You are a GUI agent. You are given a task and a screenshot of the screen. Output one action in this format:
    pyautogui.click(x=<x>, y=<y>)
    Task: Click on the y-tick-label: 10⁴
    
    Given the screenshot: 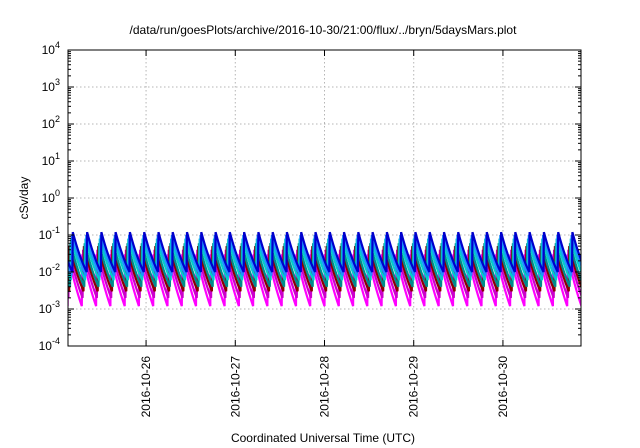 What is the action you would take?
    pyautogui.click(x=51, y=48)
    